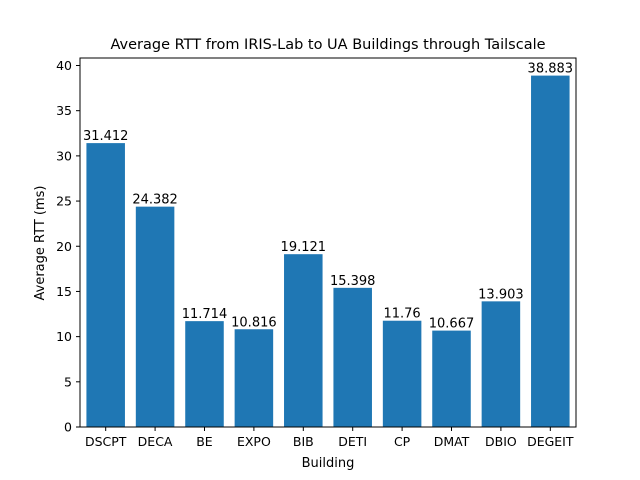  Describe the element at coordinates (452, 324) in the screenshot. I see `bar-value-label: 10.667` at that location.